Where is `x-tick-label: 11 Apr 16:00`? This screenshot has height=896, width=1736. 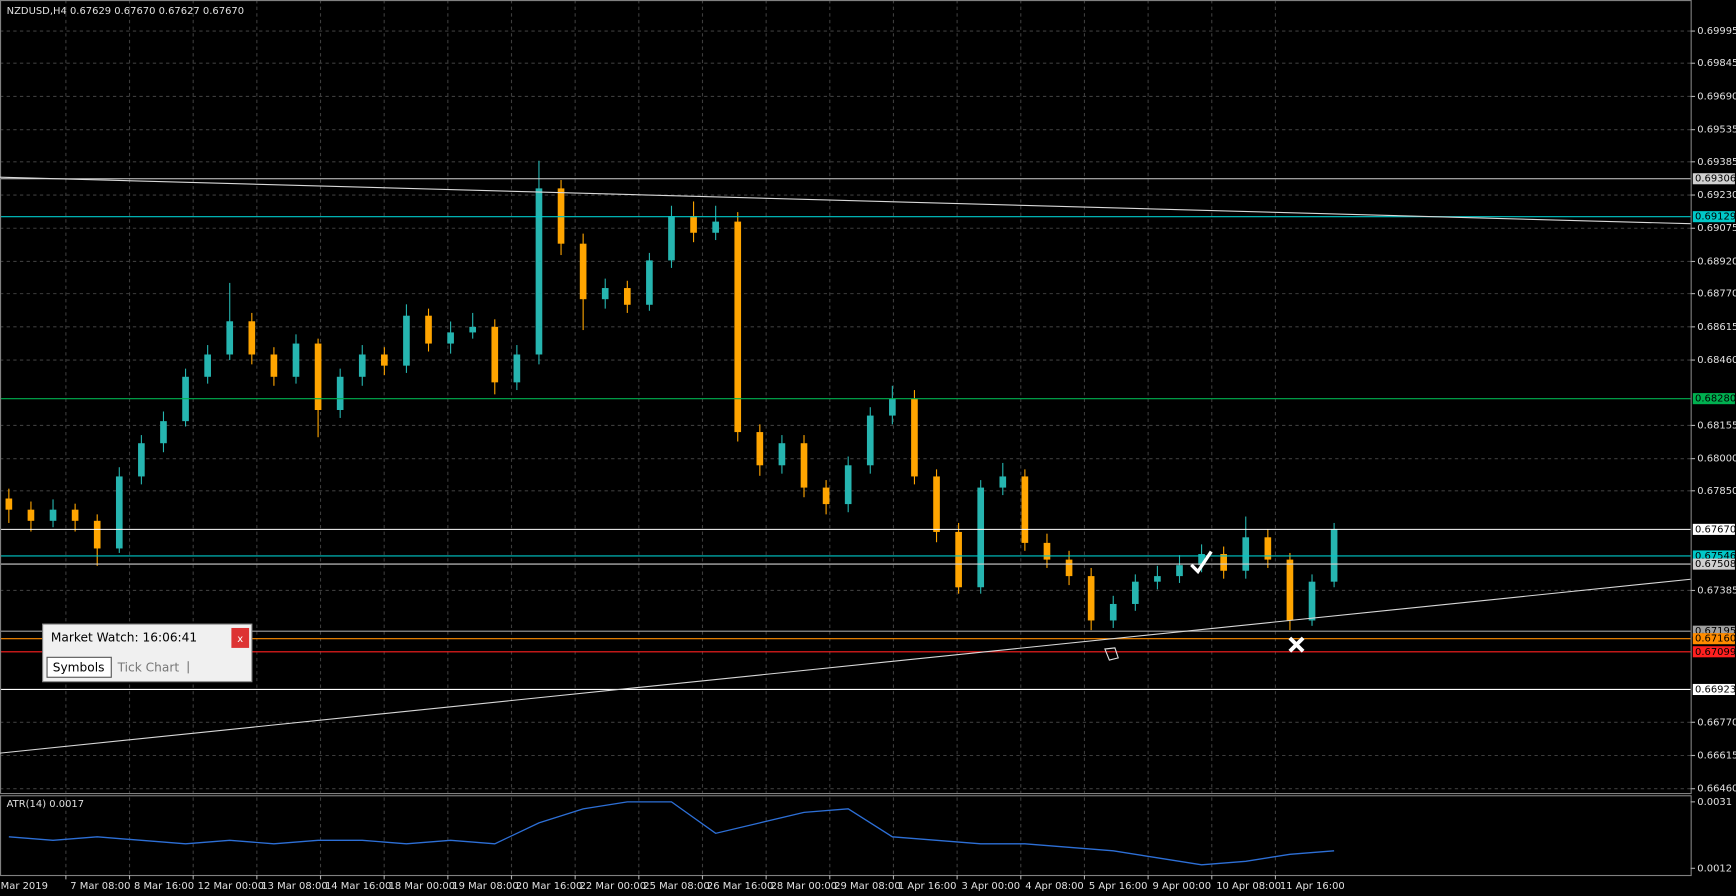 x-tick-label: 11 Apr 16:00 is located at coordinates (1312, 886).